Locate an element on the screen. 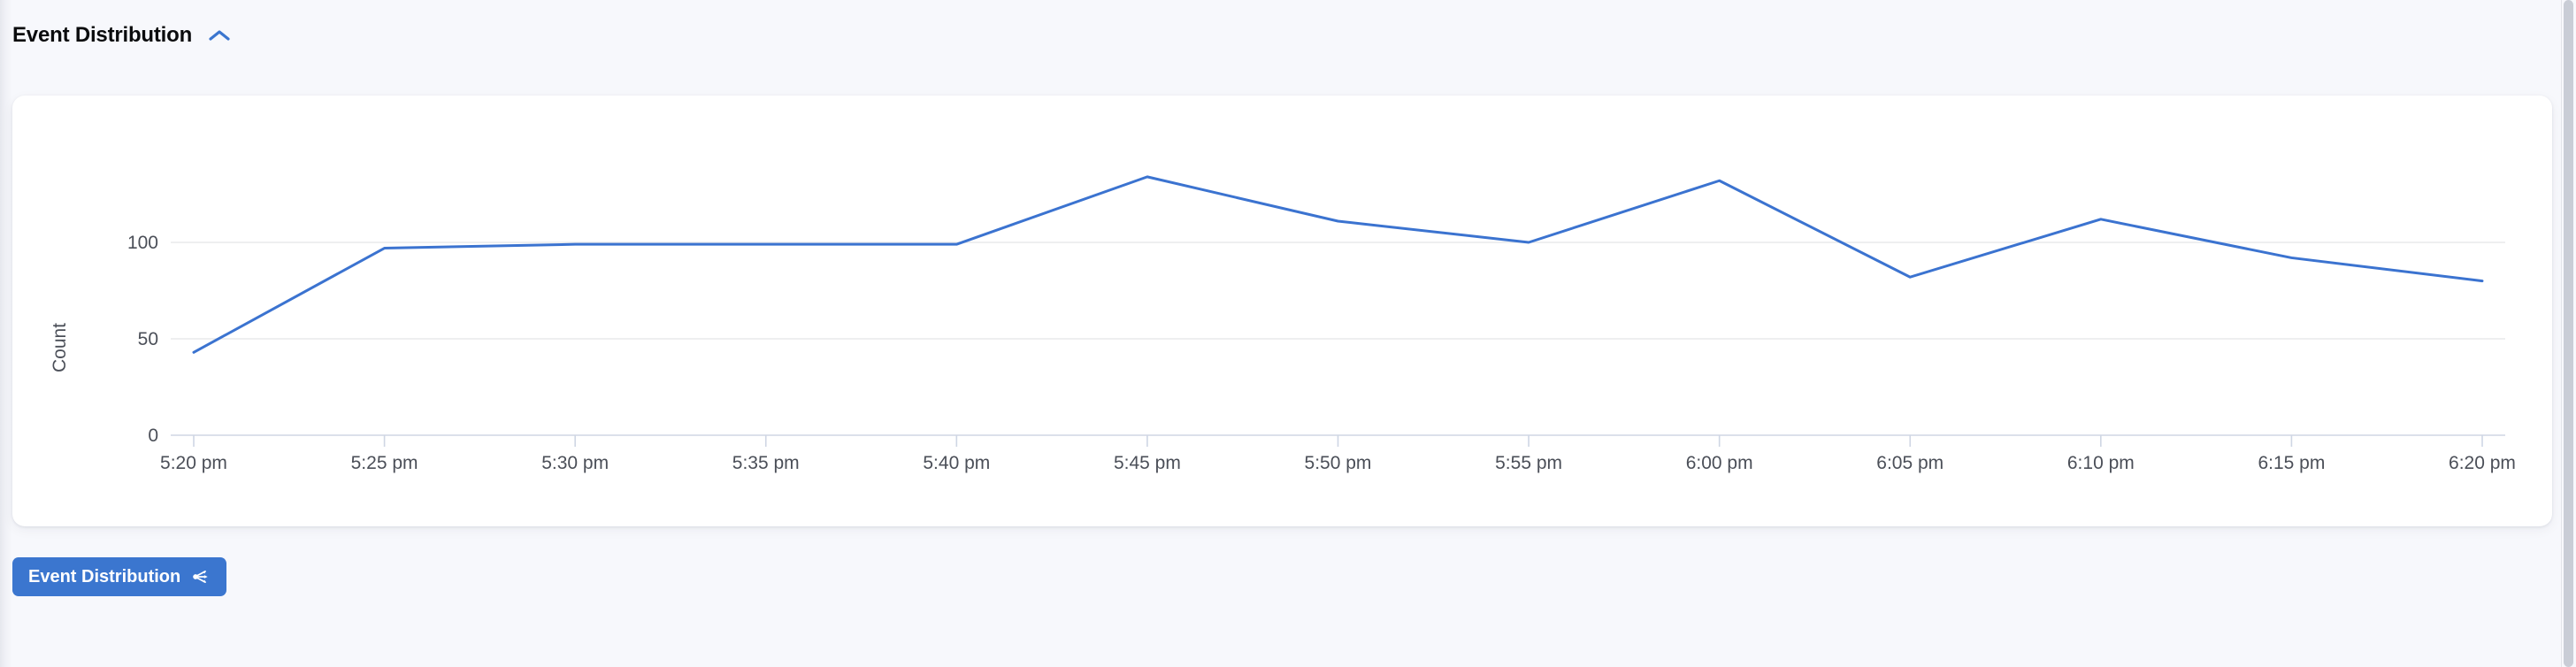 The height and width of the screenshot is (667, 2576). x-tick-label: 5:45 pm is located at coordinates (1147, 463).